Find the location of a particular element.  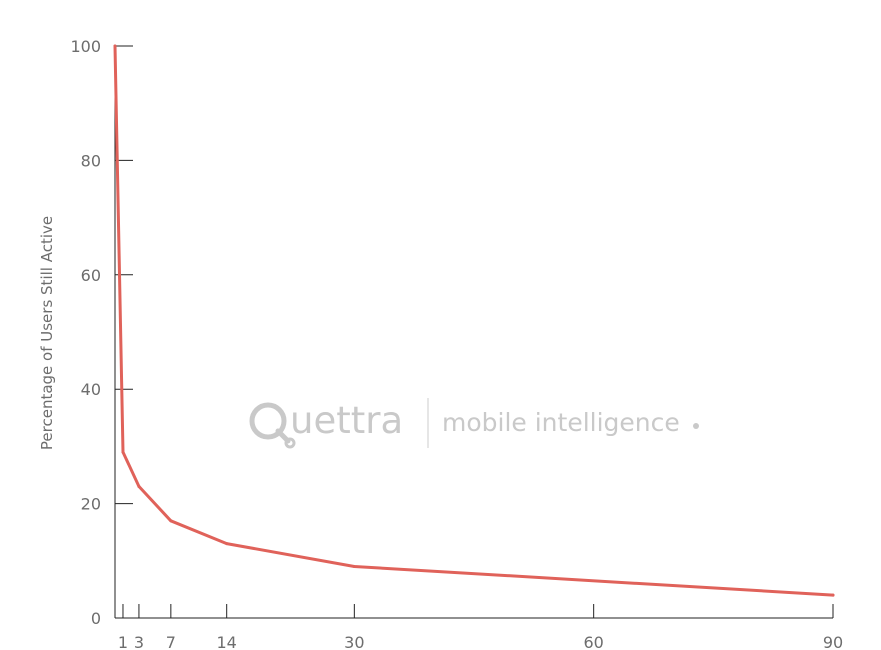

watermark: uettra mobile intelligence is located at coordinates (474, 423).